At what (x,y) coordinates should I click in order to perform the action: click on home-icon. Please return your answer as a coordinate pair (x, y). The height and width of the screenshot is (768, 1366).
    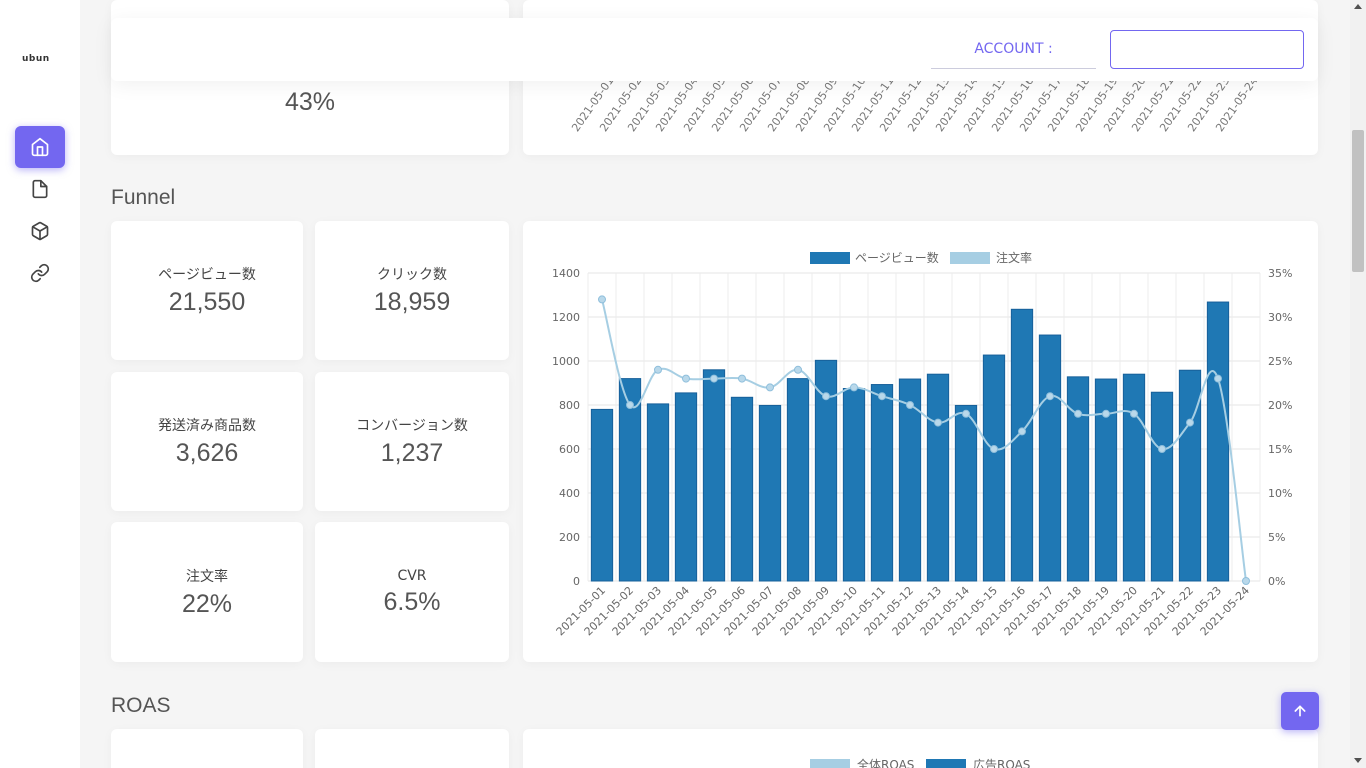
    Looking at the image, I should click on (40, 147).